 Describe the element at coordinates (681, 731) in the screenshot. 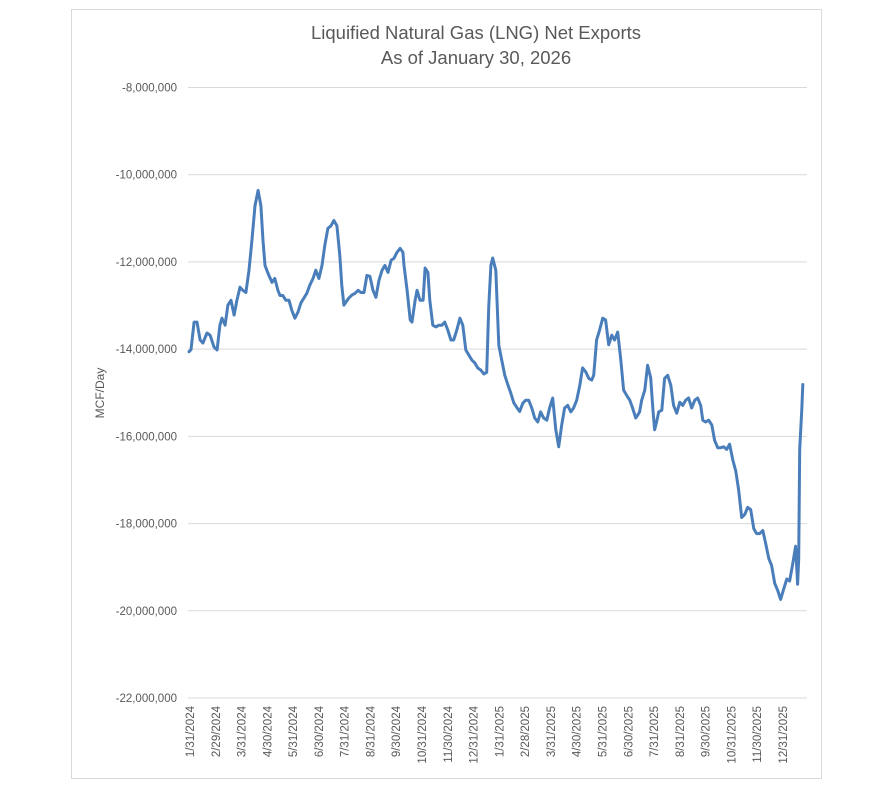

I see `x-tick-label: 8/31/2025` at that location.